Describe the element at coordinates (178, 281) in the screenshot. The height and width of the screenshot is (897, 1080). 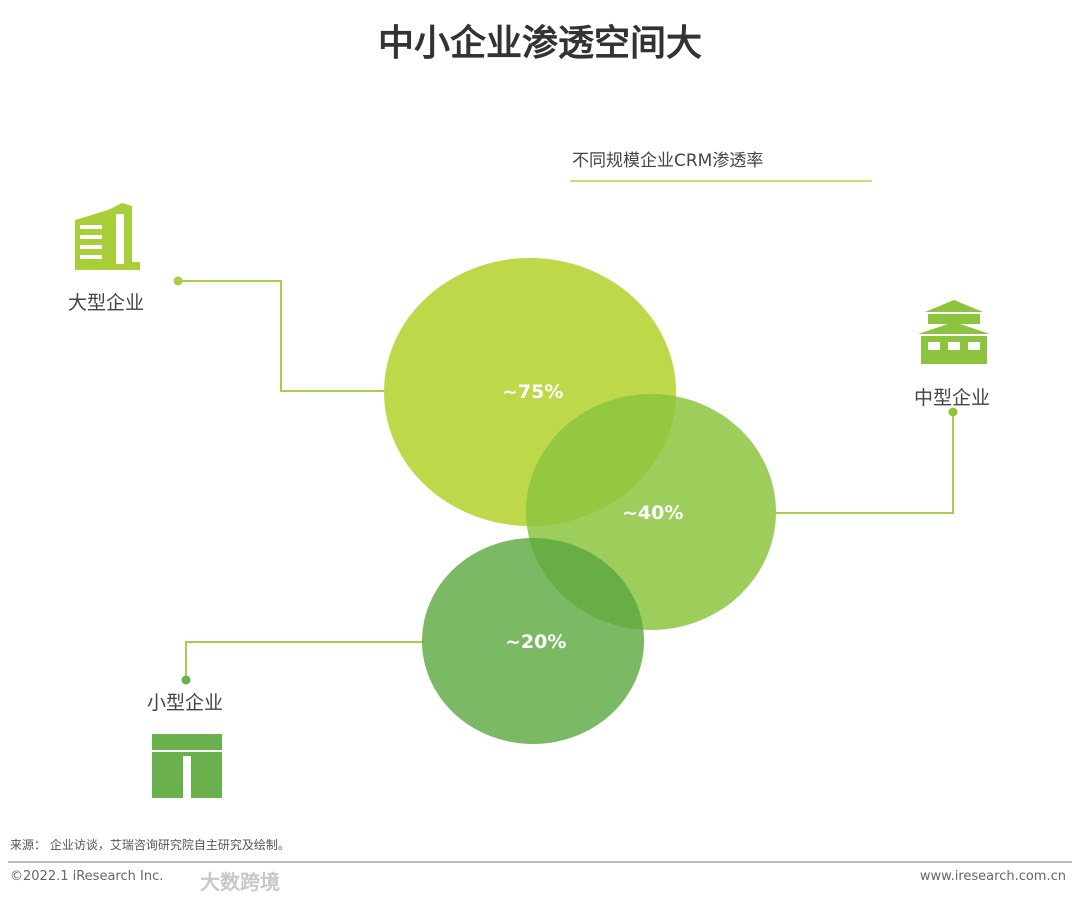
I see `connector-dot-large` at that location.